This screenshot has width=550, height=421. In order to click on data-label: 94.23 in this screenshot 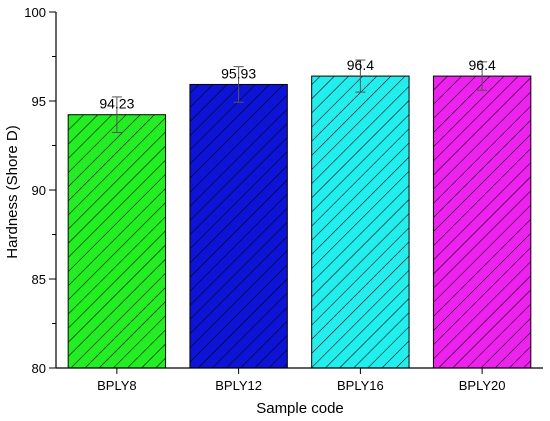, I will do `click(116, 104)`.